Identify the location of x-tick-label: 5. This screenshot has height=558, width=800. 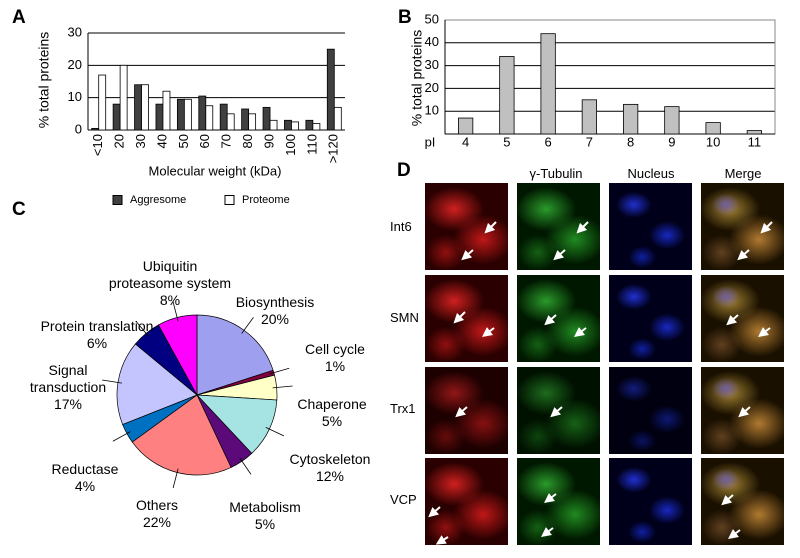
(506, 141).